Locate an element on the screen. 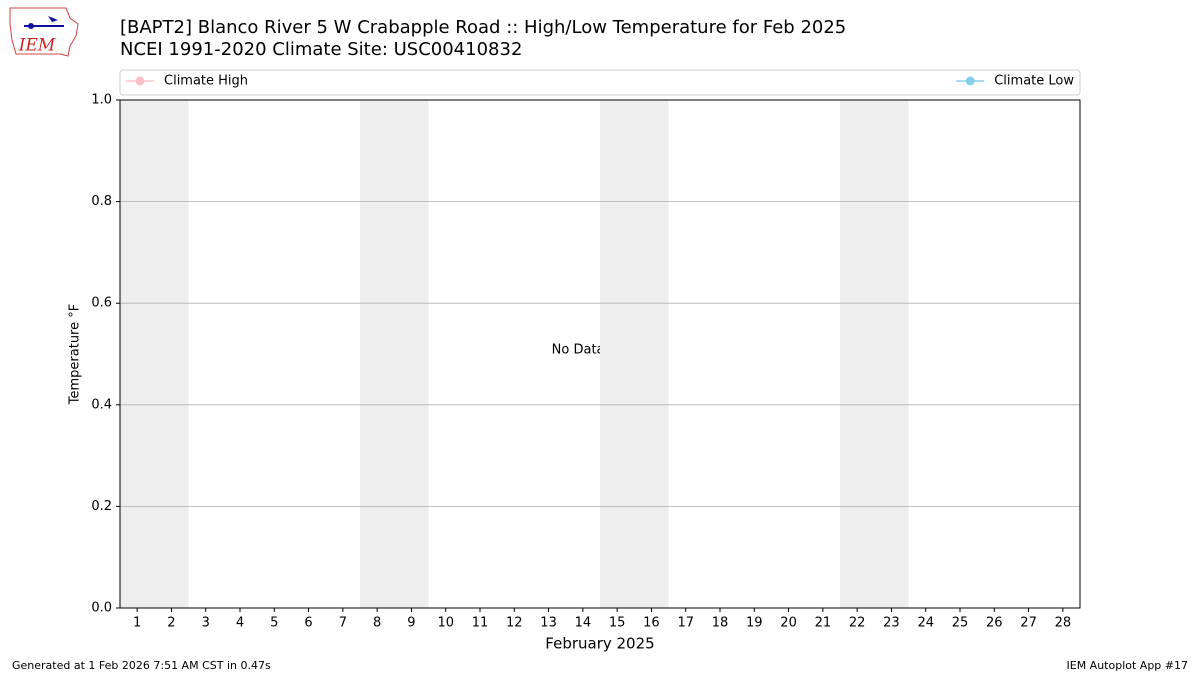 The image size is (1200, 675). y-tick-label: 0.4 is located at coordinates (101, 404).